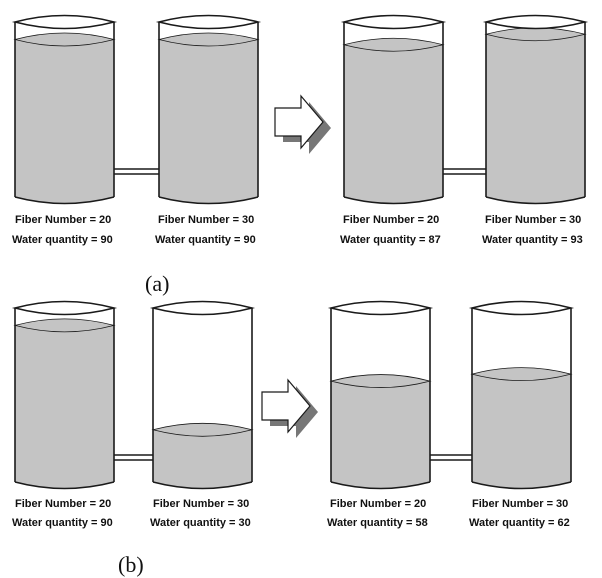  What do you see at coordinates (157, 283) in the screenshot?
I see `panel-caption: (a)` at bounding box center [157, 283].